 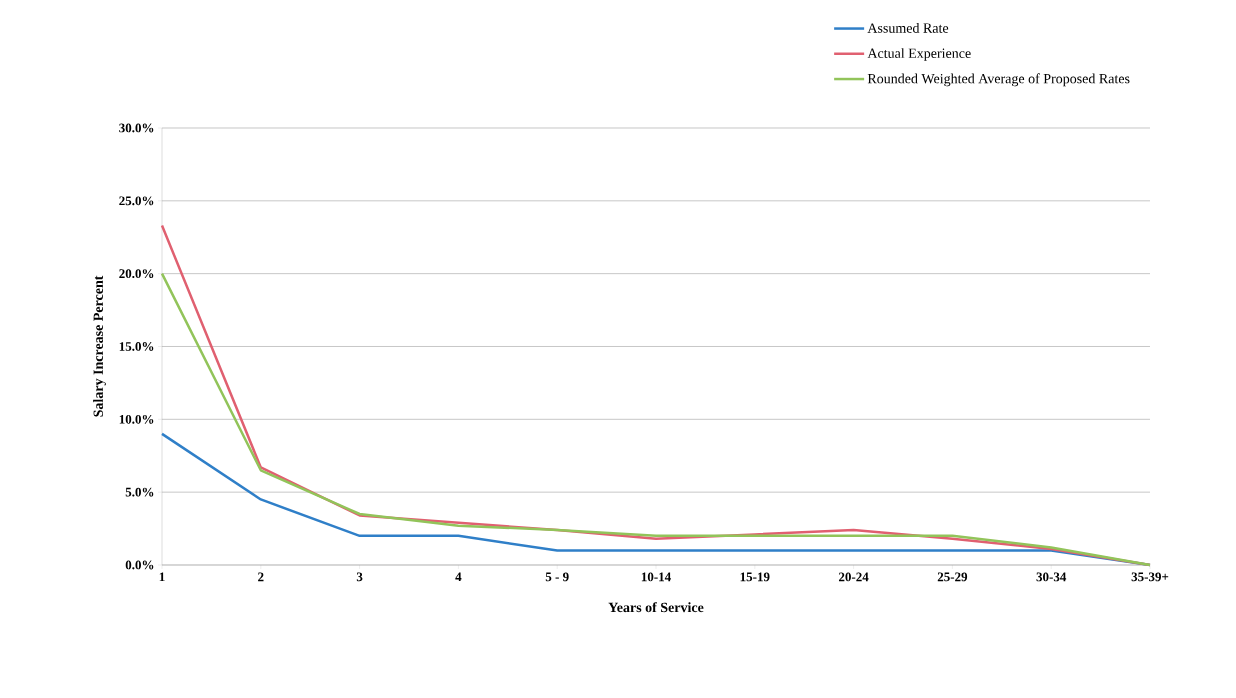 What do you see at coordinates (656, 577) in the screenshot?
I see `x-tick-label: 10-14` at bounding box center [656, 577].